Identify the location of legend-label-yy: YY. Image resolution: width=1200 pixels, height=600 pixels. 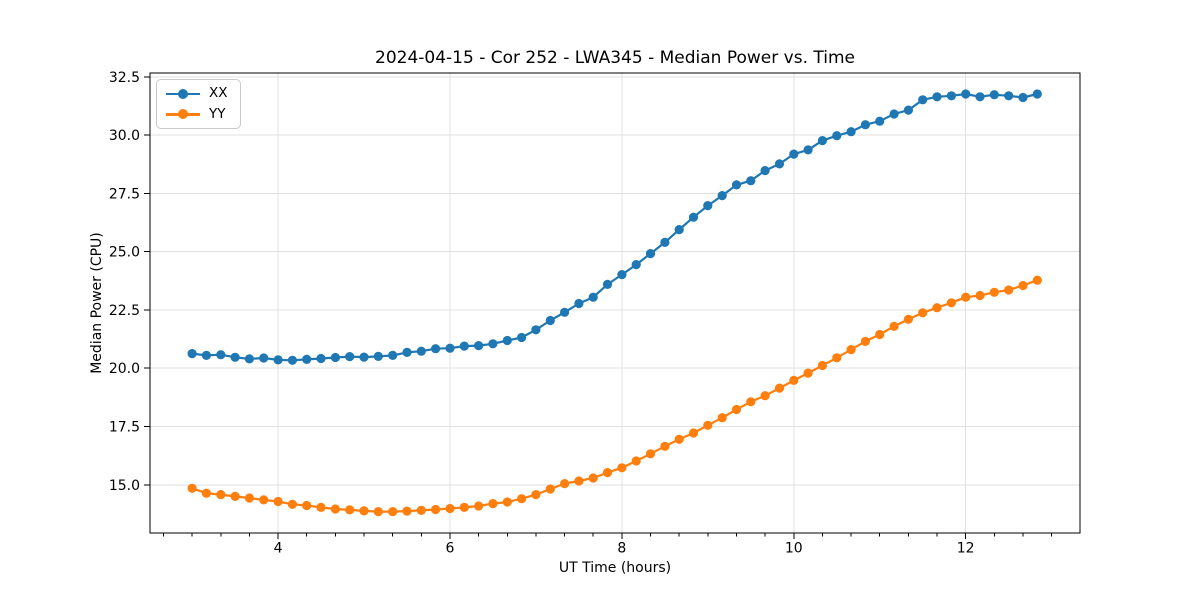
(217, 113).